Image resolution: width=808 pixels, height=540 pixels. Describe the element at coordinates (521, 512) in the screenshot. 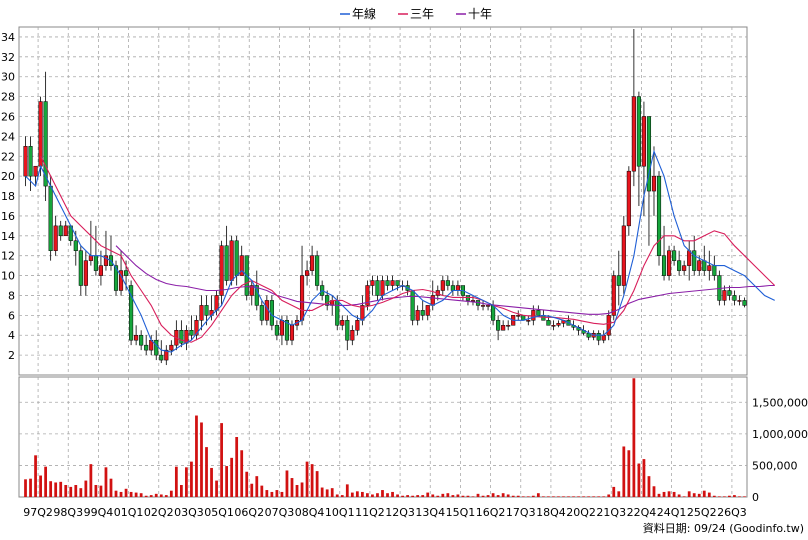

I see `x-tick-label: 17Q3` at that location.